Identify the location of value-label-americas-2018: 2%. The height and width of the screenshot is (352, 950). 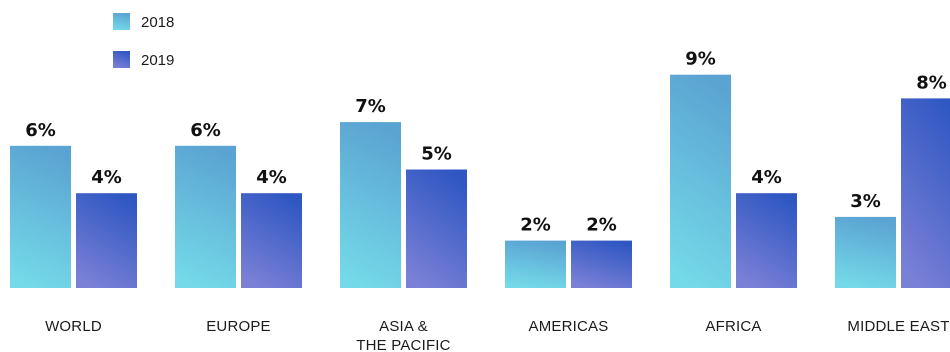
(535, 225).